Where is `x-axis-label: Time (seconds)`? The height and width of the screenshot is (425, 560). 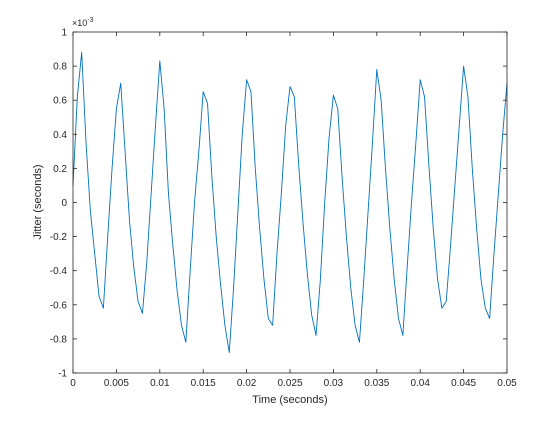
x-axis-label: Time (seconds) is located at coordinates (289, 400).